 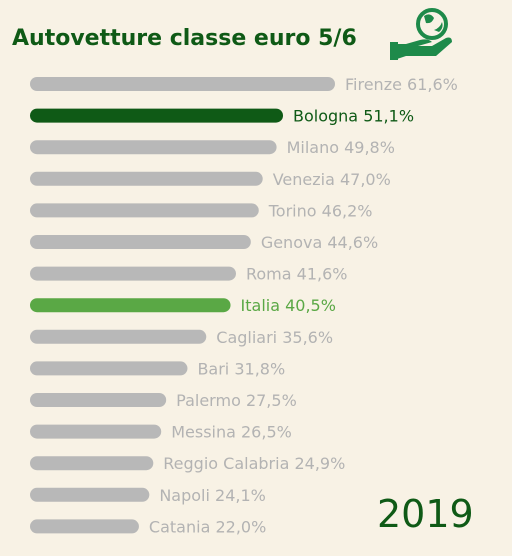 I want to click on bar-cagliari, so click(x=118, y=336).